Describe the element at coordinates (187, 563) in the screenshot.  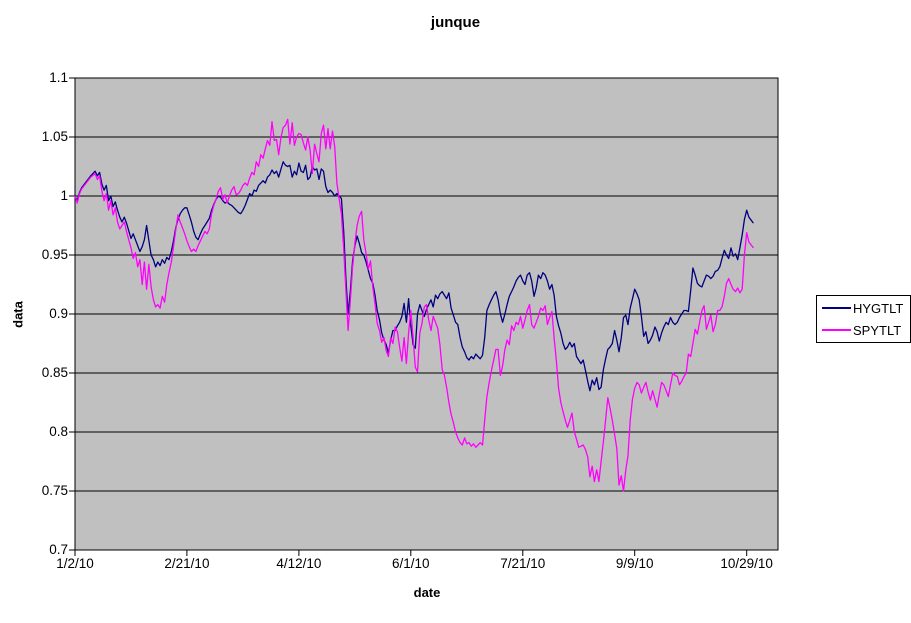
I see `x-tick-label: 2/21/10` at that location.